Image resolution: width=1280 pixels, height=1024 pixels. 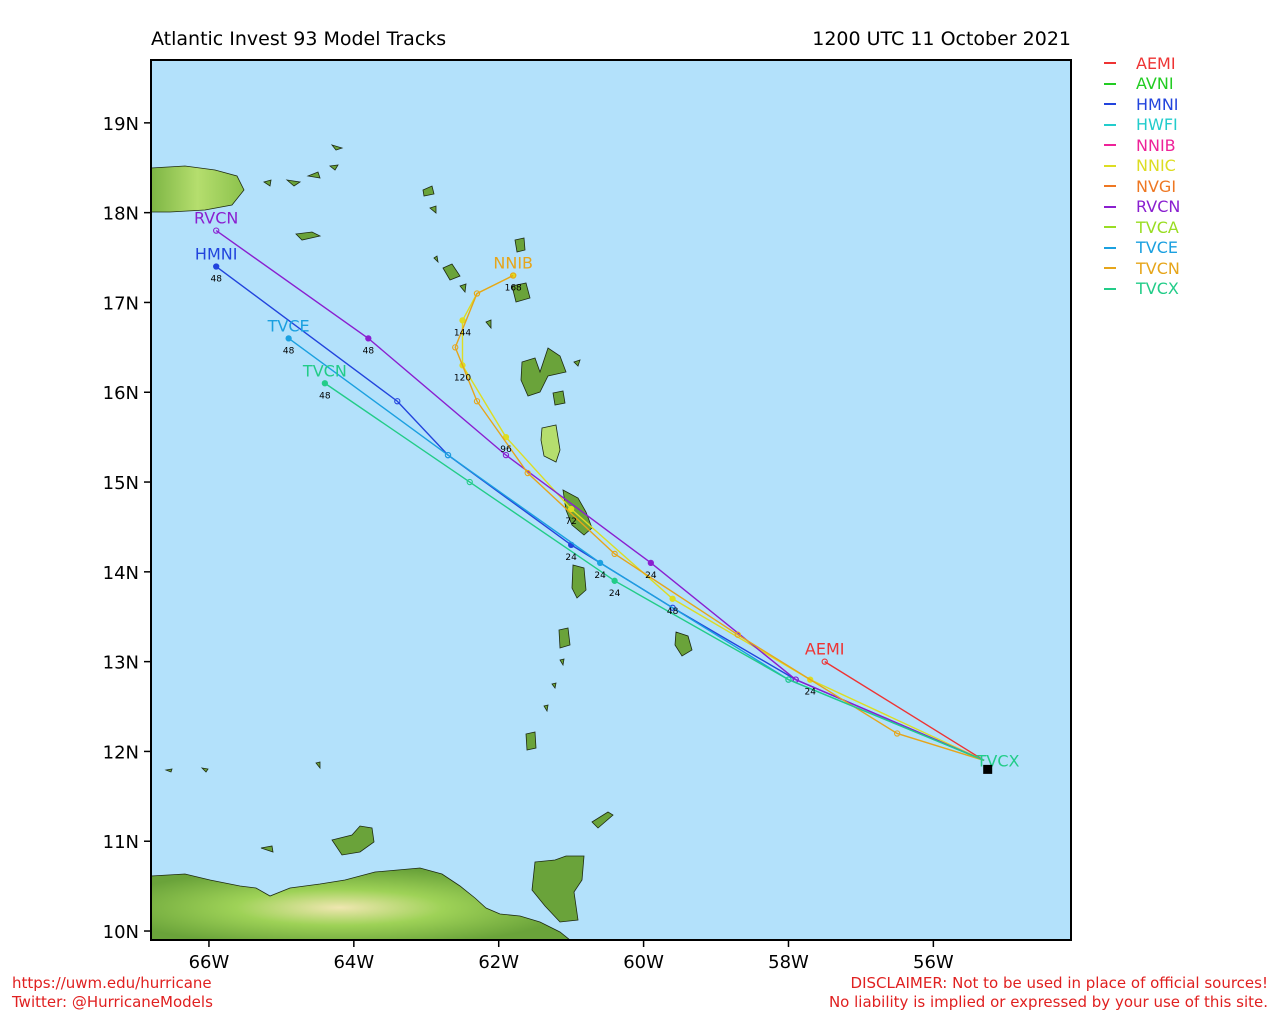 What do you see at coordinates (353, 840) in the screenshot?
I see `island-margarita` at bounding box center [353, 840].